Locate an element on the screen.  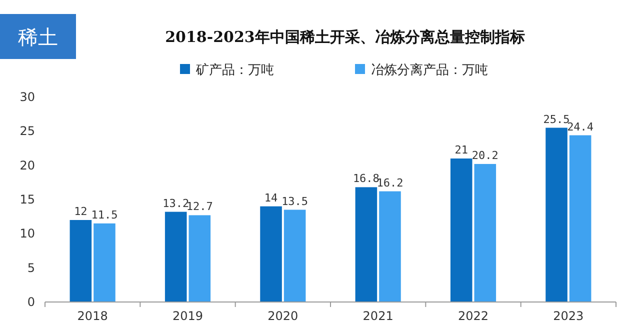
y-tick-label: 30 is located at coordinates (27, 97).